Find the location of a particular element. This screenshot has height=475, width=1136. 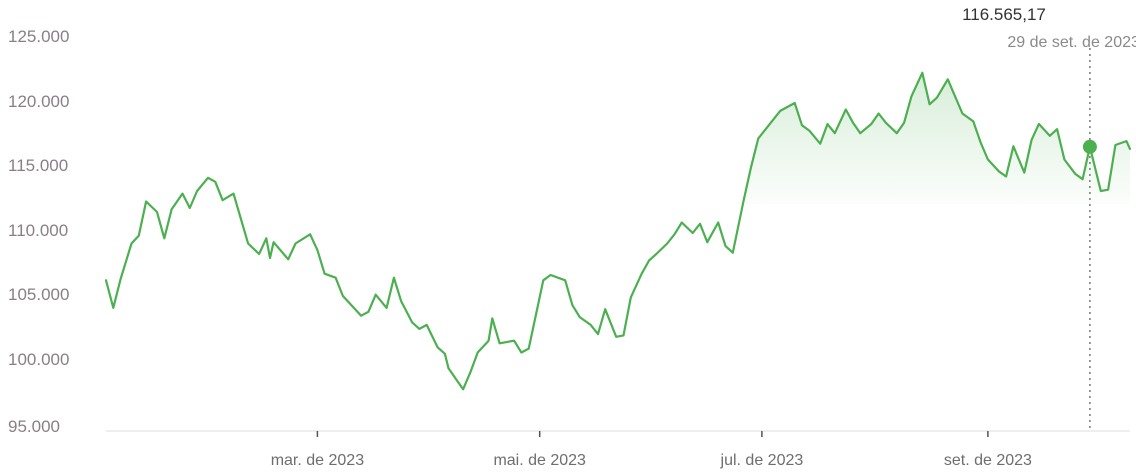

y-tick-label: 115.000 is located at coordinates (38, 165).